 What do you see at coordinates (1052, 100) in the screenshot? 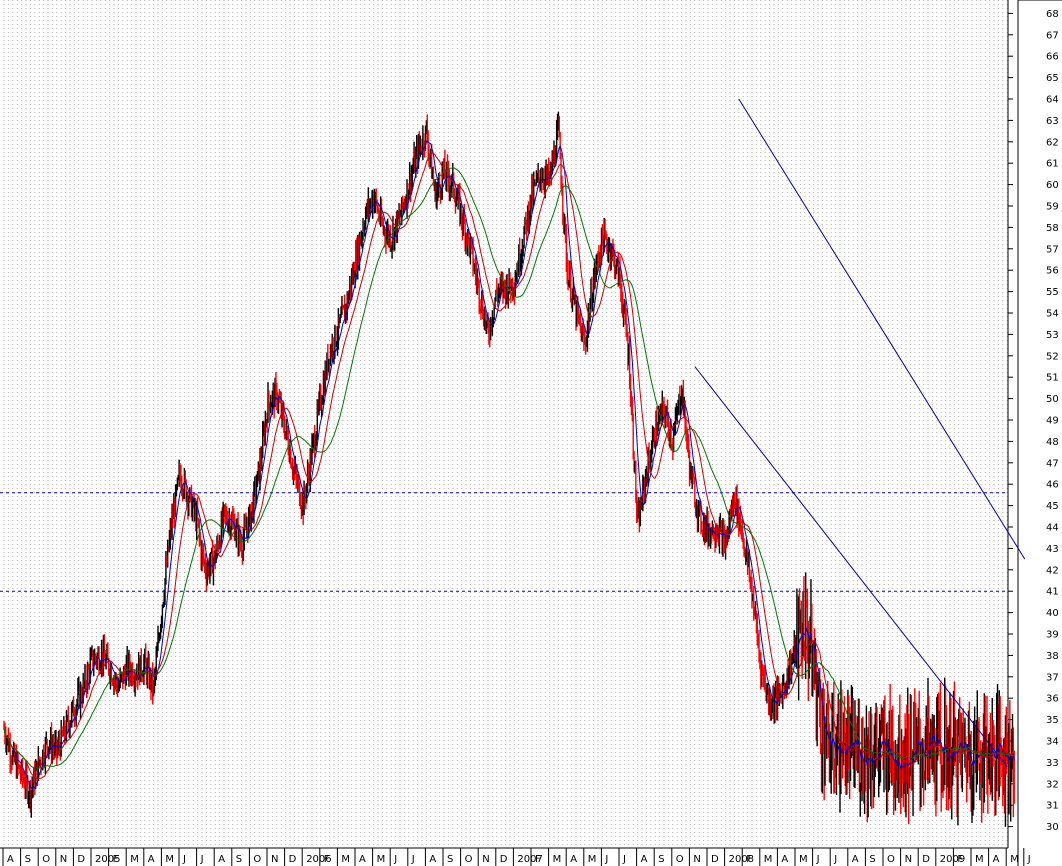
I see `y-tick-label: 64` at bounding box center [1052, 100].